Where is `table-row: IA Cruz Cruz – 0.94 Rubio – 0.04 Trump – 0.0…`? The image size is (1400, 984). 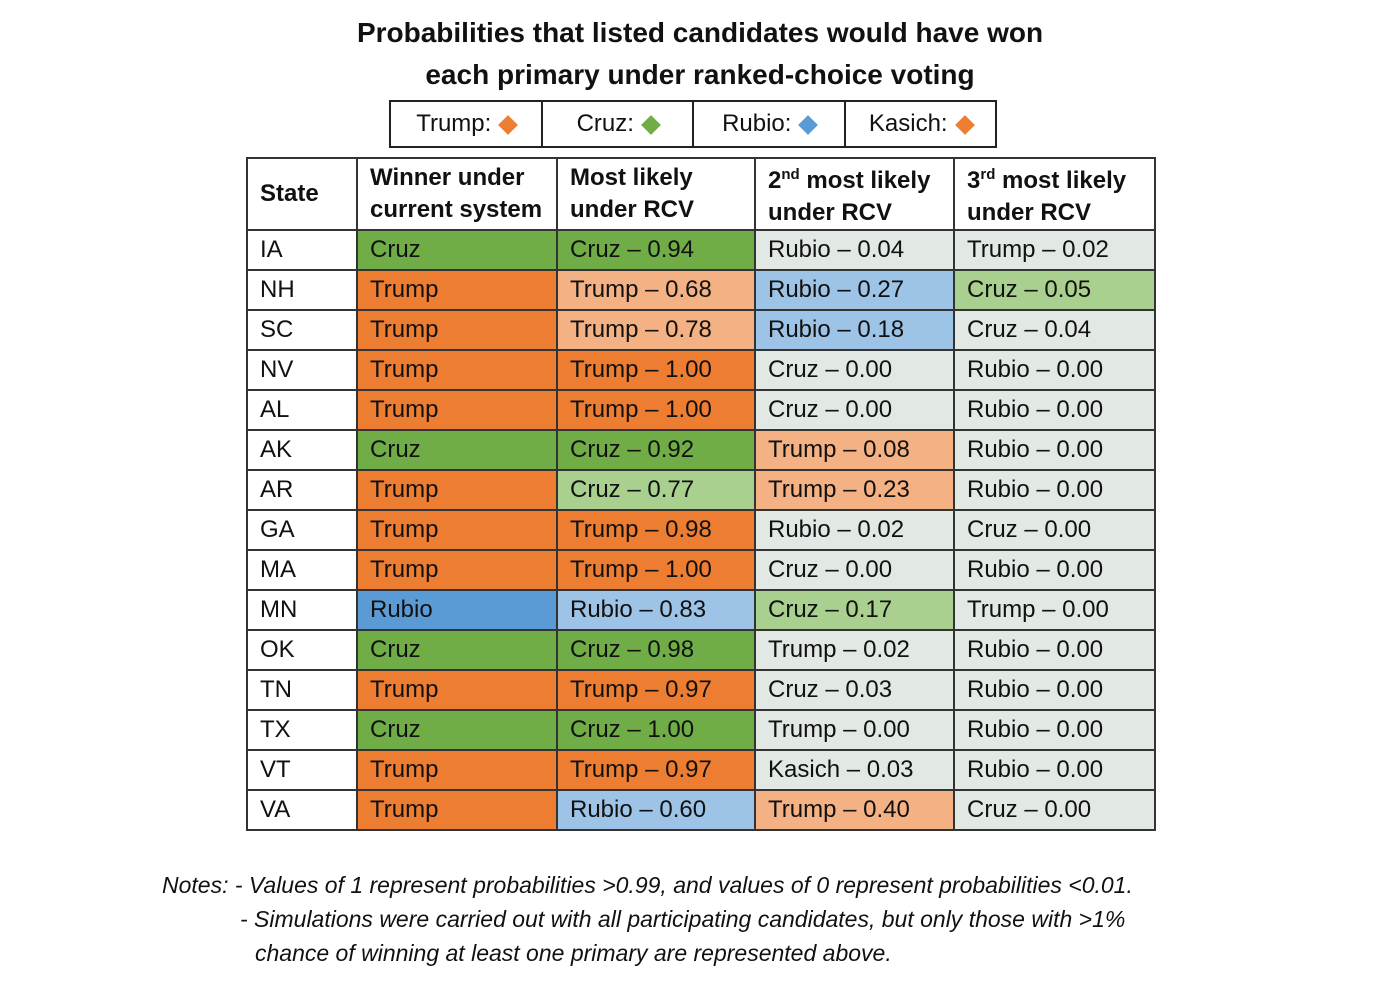 table-row: IA Cruz Cruz – 0.94 Rubio – 0.04 Trump – 0.0… is located at coordinates (701, 250).